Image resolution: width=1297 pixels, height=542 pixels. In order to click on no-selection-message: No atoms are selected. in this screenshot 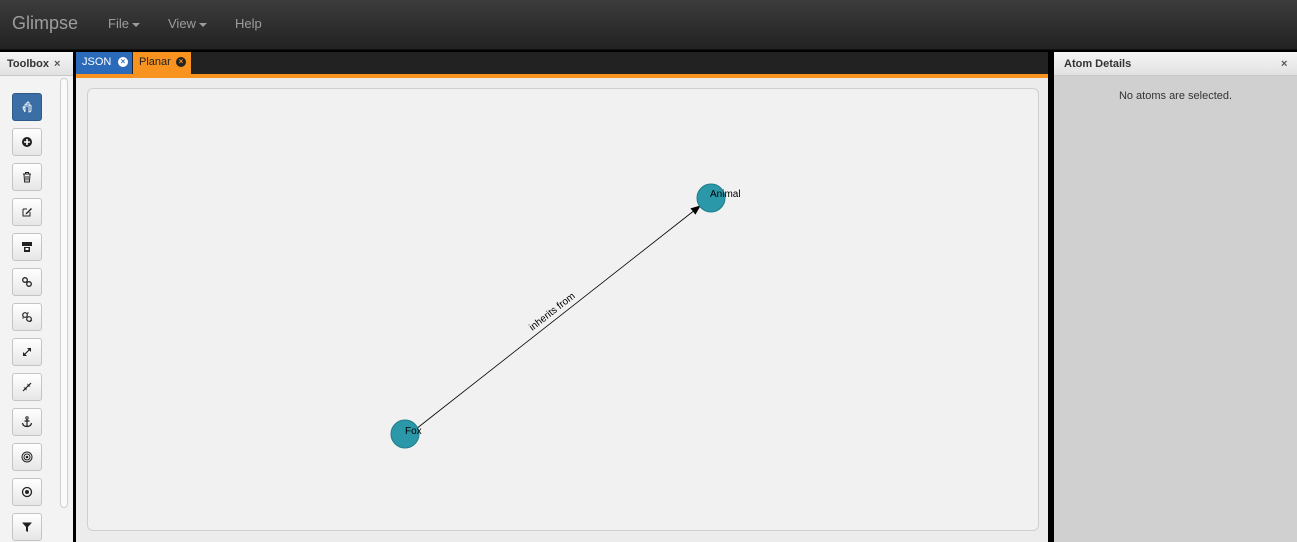, I will do `click(1175, 96)`.